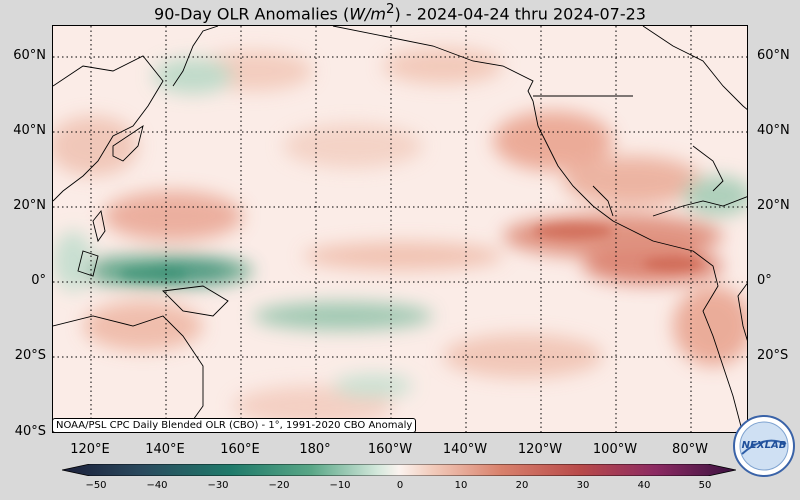 The height and width of the screenshot is (500, 800). What do you see at coordinates (218, 485) in the screenshot?
I see `colorbar-tick: −30` at bounding box center [218, 485].